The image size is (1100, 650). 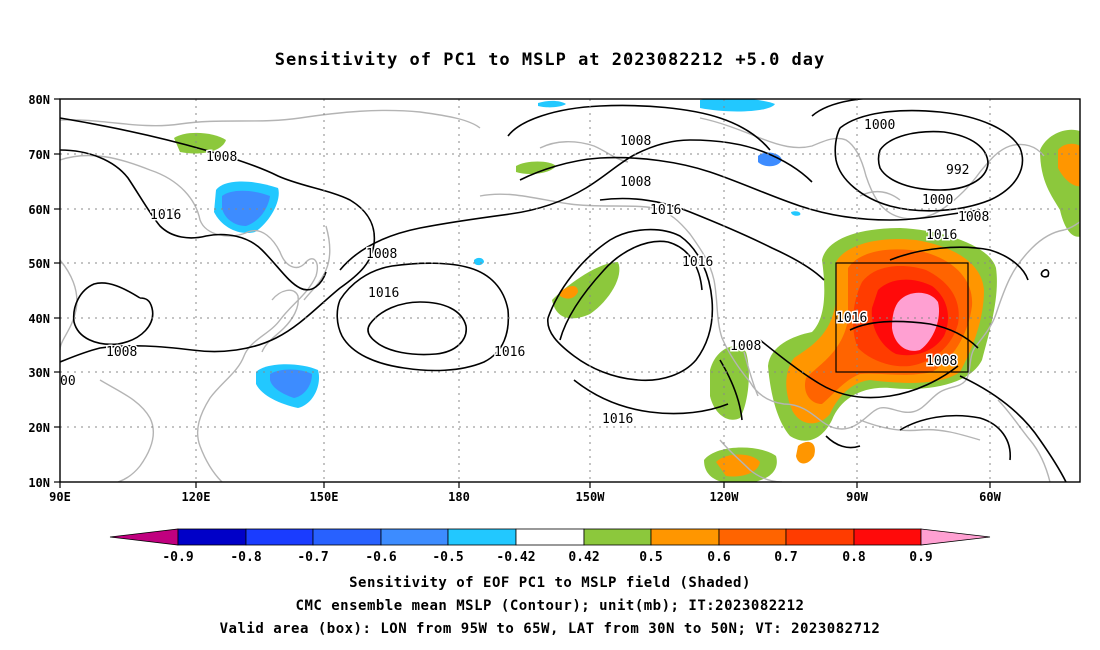 What do you see at coordinates (200, 143) in the screenshot?
I see `shade-positive-kamchatka` at bounding box center [200, 143].